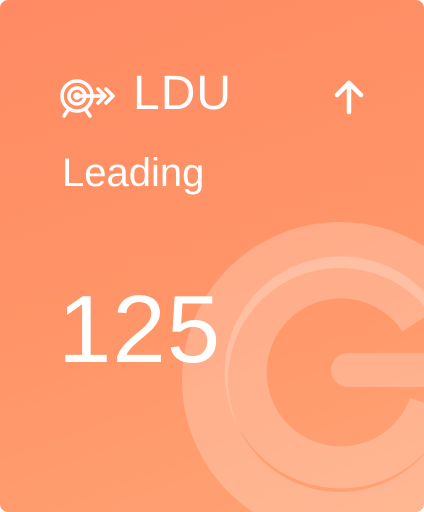 The image size is (424, 512). Describe the element at coordinates (87, 98) in the screenshot. I see `target-arrow-icon` at that location.